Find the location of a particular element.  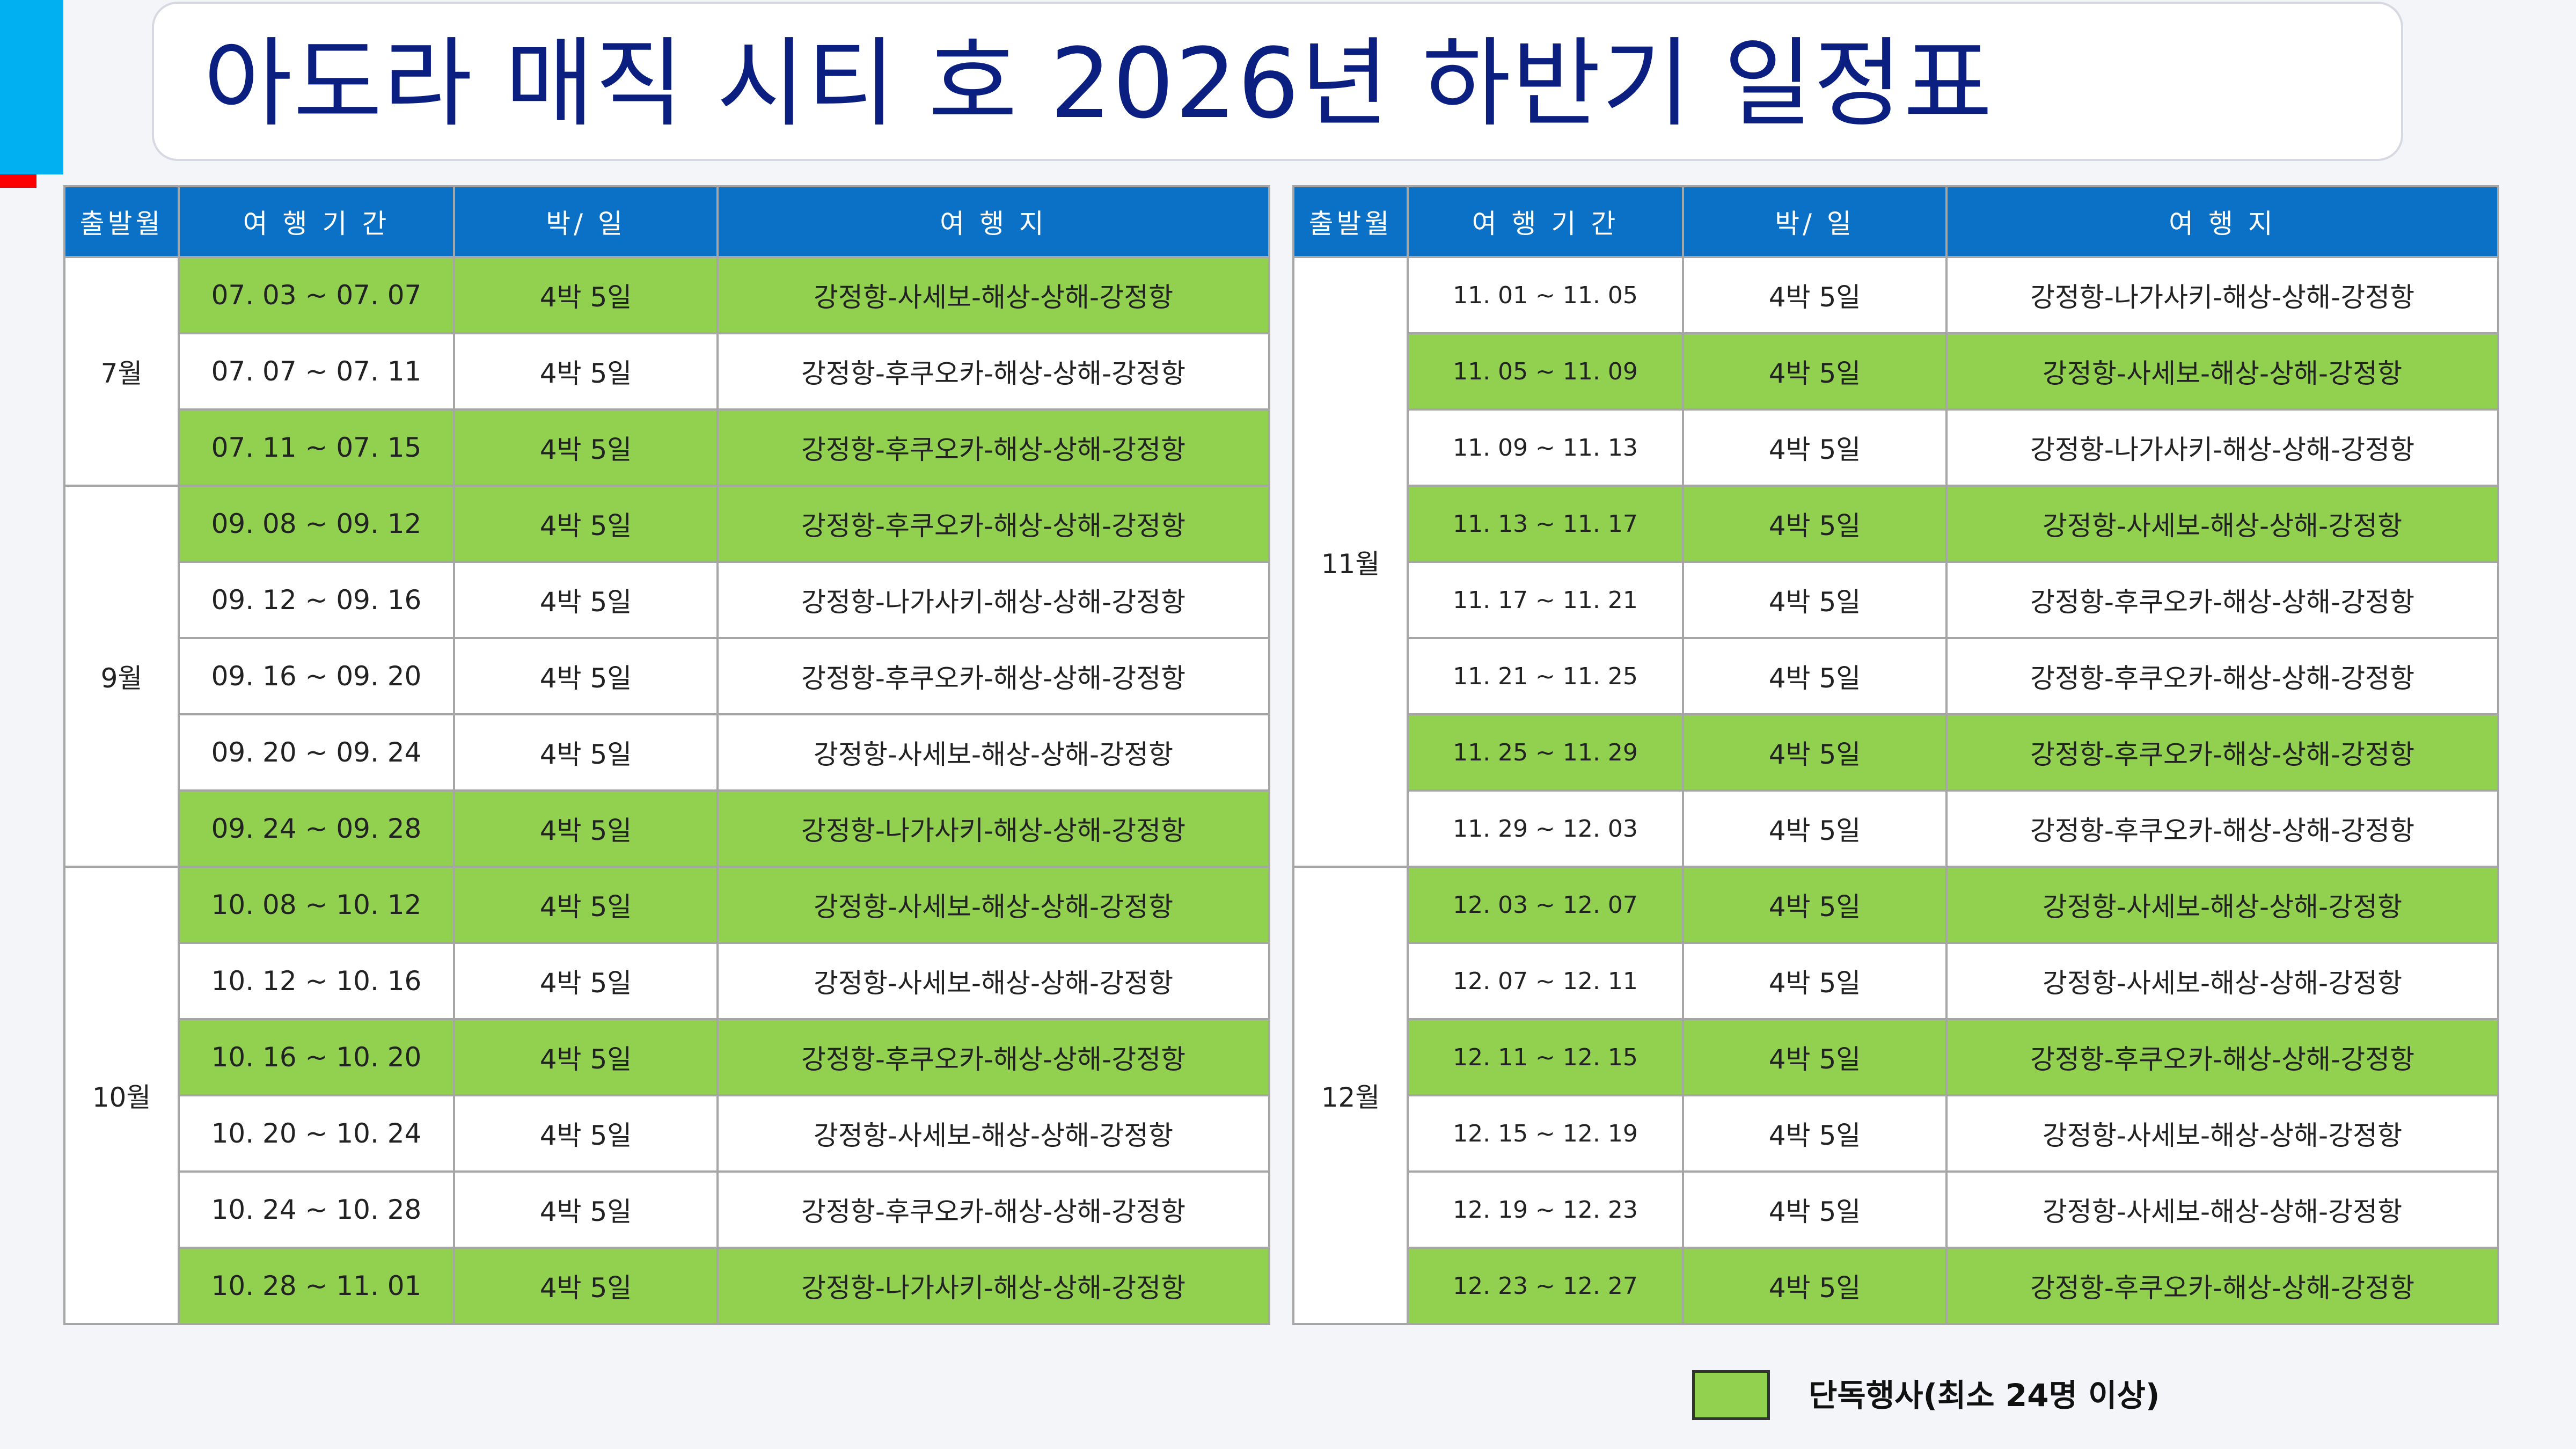

table-row: 10. 28 ~ 11. 01 4박 5일 강정항-나가사키-해상-상해-강정항 is located at coordinates (667, 1286).